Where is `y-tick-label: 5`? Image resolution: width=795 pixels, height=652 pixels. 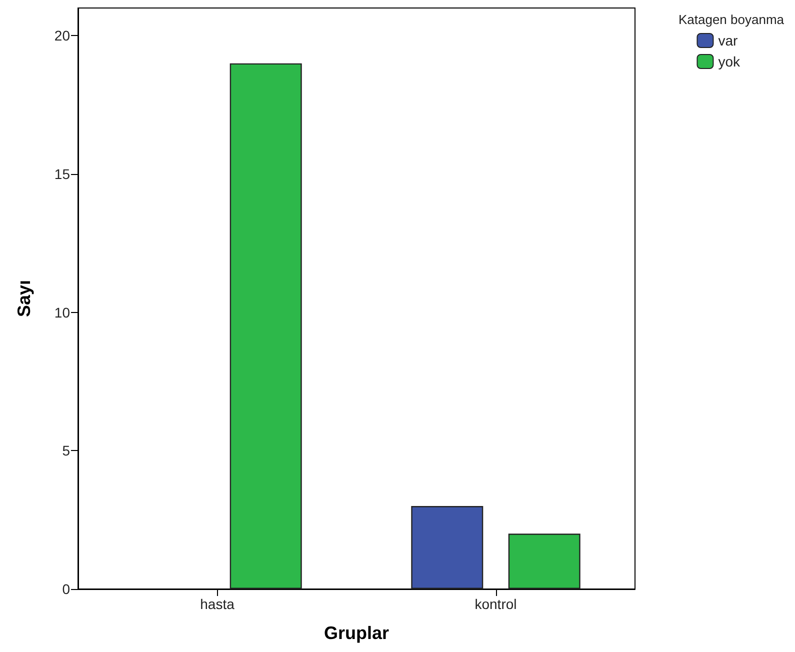
y-tick-label: 5 is located at coordinates (66, 450).